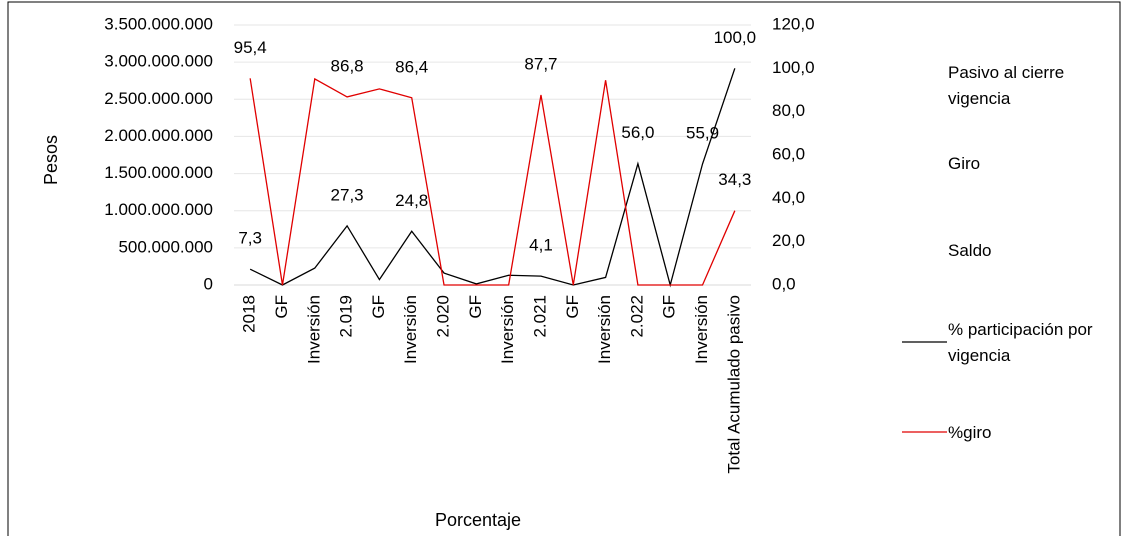 The width and height of the screenshot is (1130, 536). What do you see at coordinates (250, 238) in the screenshot?
I see `data-label: 7,3` at bounding box center [250, 238].